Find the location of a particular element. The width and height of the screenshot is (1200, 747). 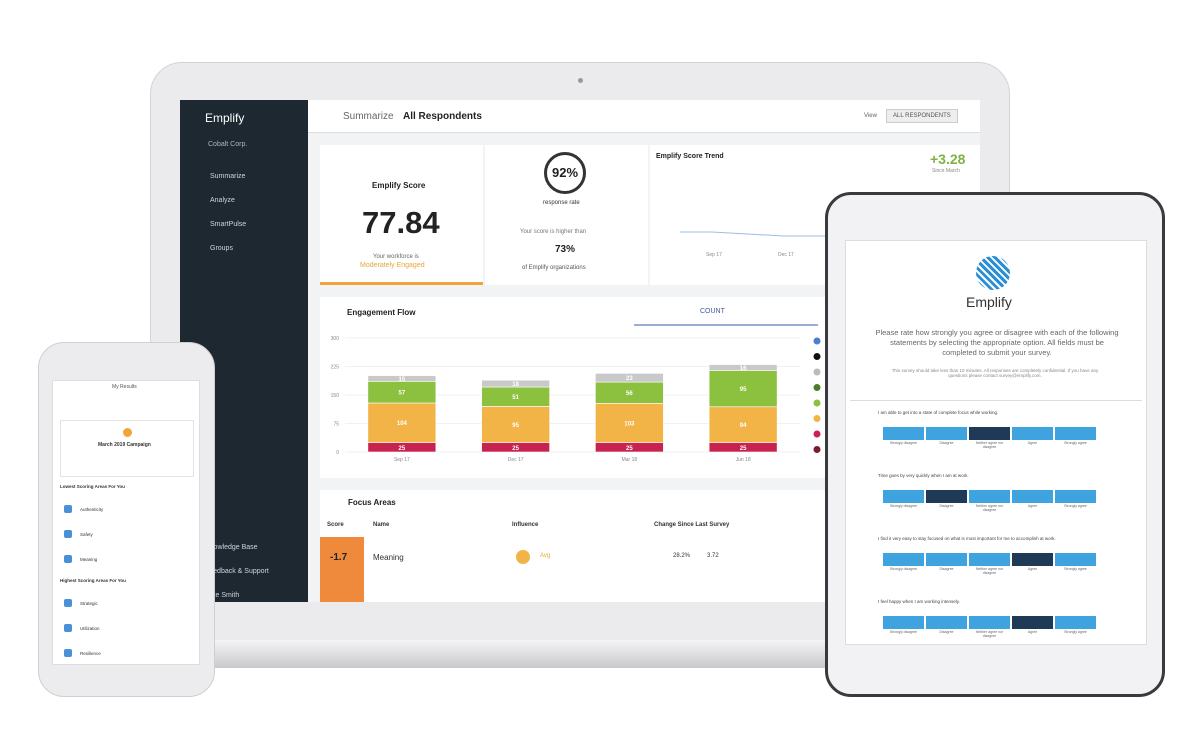

section-heading: Highest Scoring Areas For You is located at coordinates (93, 580).